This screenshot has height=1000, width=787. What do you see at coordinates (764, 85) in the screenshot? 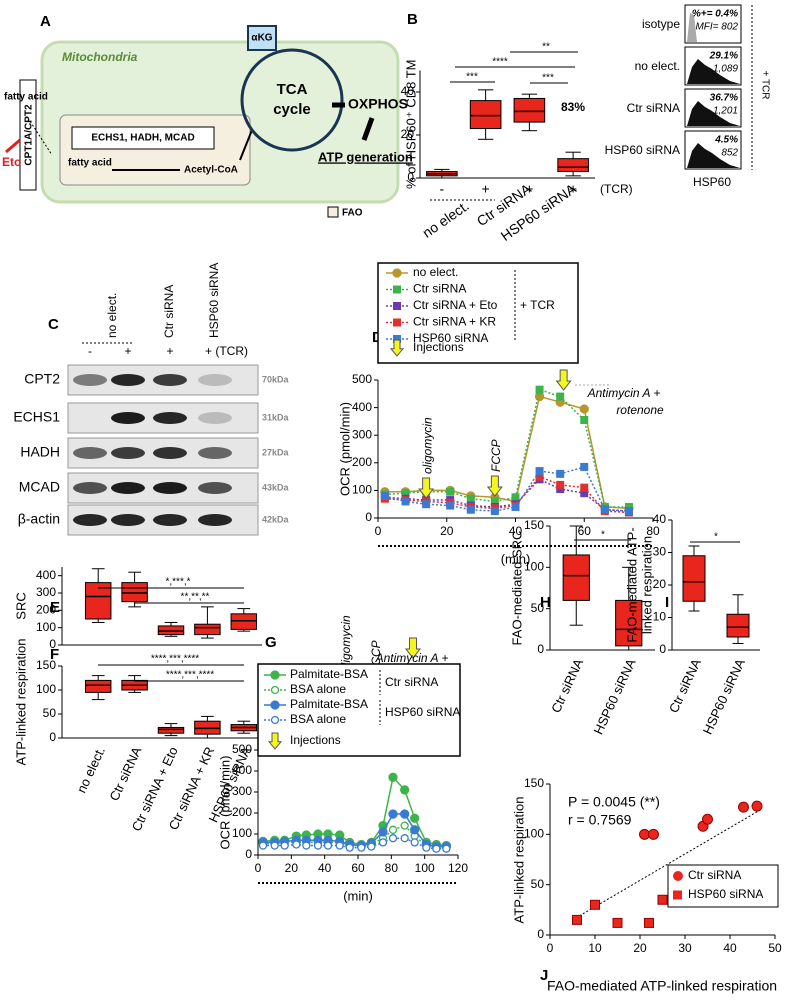
I see `condition-label: + TCR` at bounding box center [764, 85].